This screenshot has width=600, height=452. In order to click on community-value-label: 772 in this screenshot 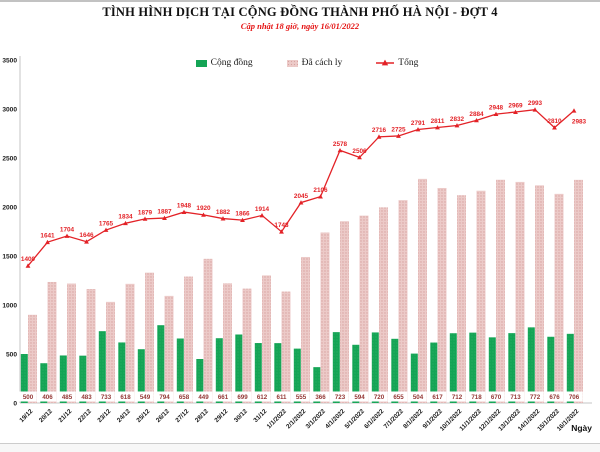, I will do `click(535, 397)`.